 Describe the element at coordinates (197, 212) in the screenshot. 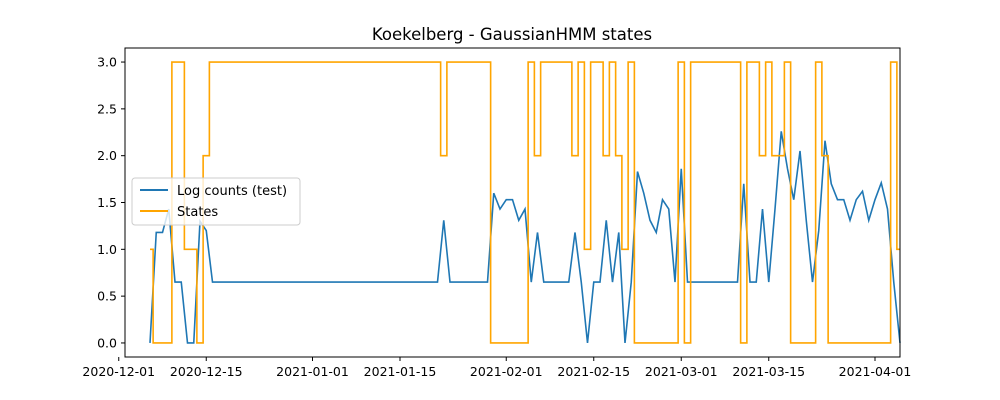

I see `legend-label-states: States` at that location.